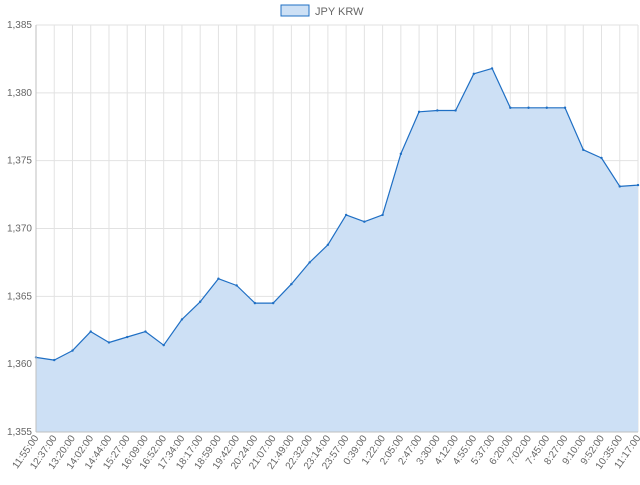 Image resolution: width=640 pixels, height=485 pixels. I want to click on y-tick-label: 1,375, so click(19, 161).